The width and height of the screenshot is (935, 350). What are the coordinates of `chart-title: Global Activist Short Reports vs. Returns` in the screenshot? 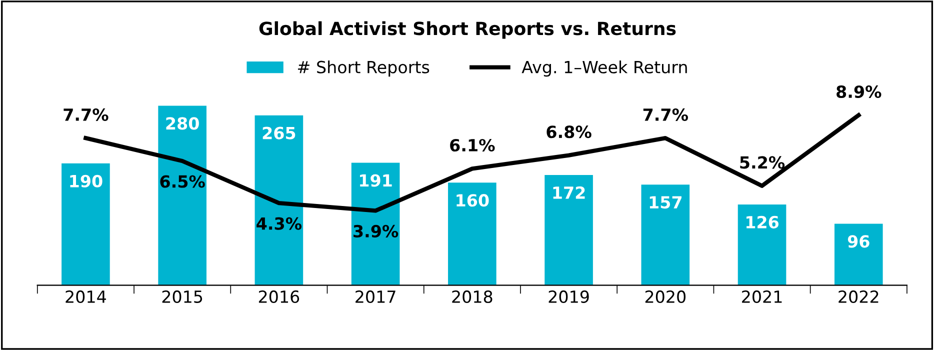 It's located at (467, 30).